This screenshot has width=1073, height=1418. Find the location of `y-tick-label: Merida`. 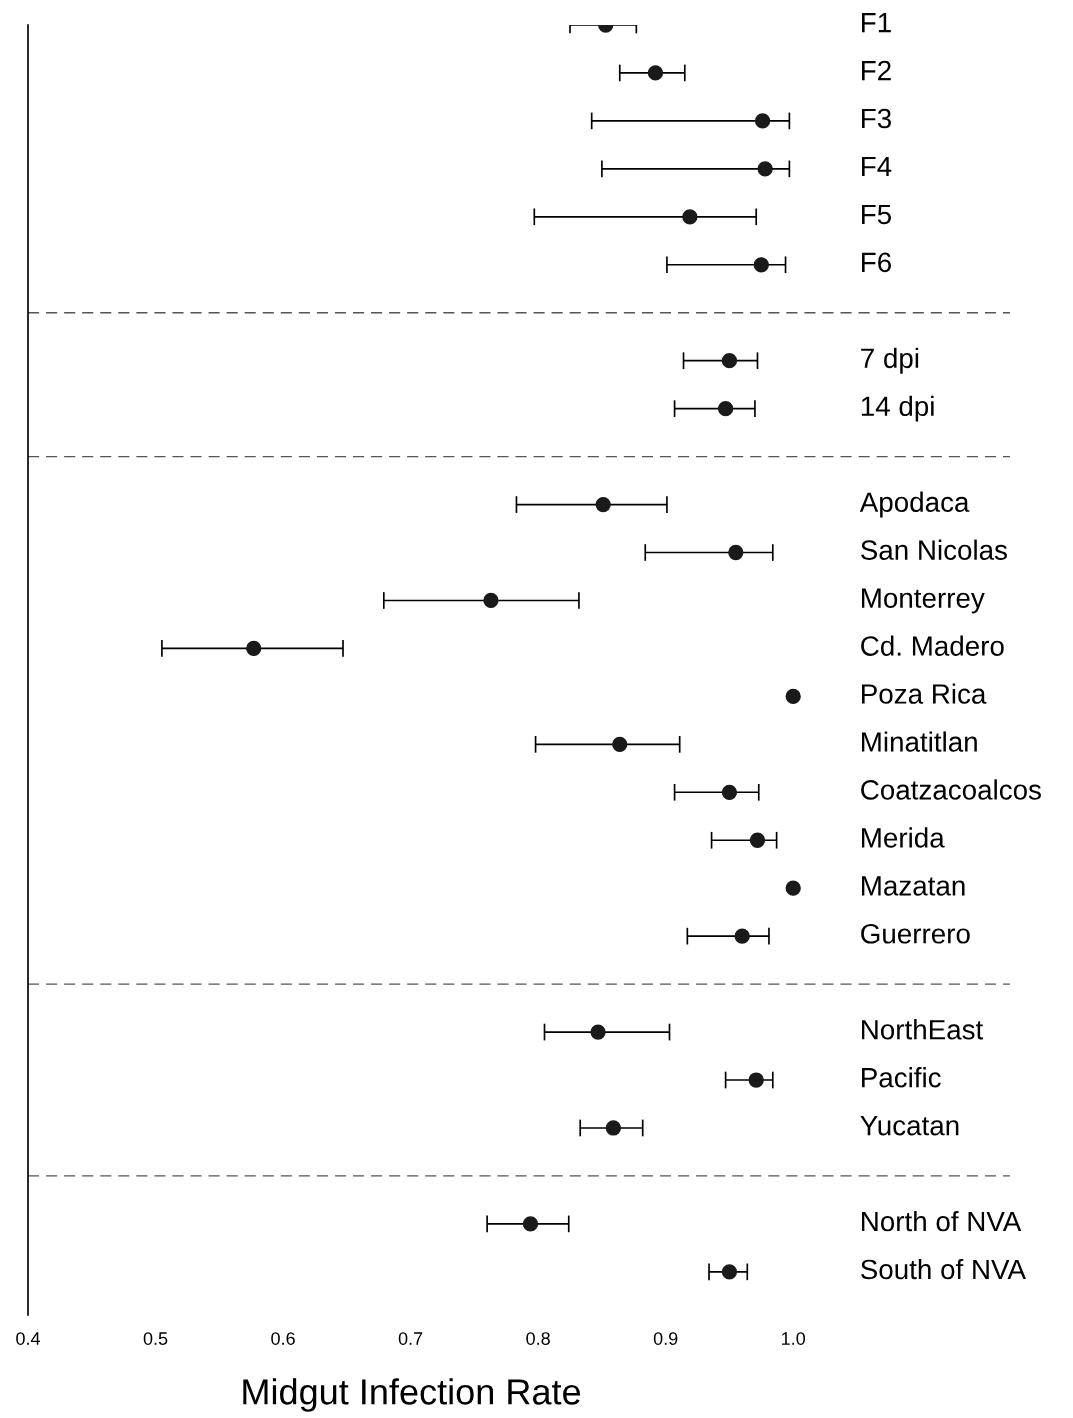

y-tick-label: Merida is located at coordinates (903, 837).